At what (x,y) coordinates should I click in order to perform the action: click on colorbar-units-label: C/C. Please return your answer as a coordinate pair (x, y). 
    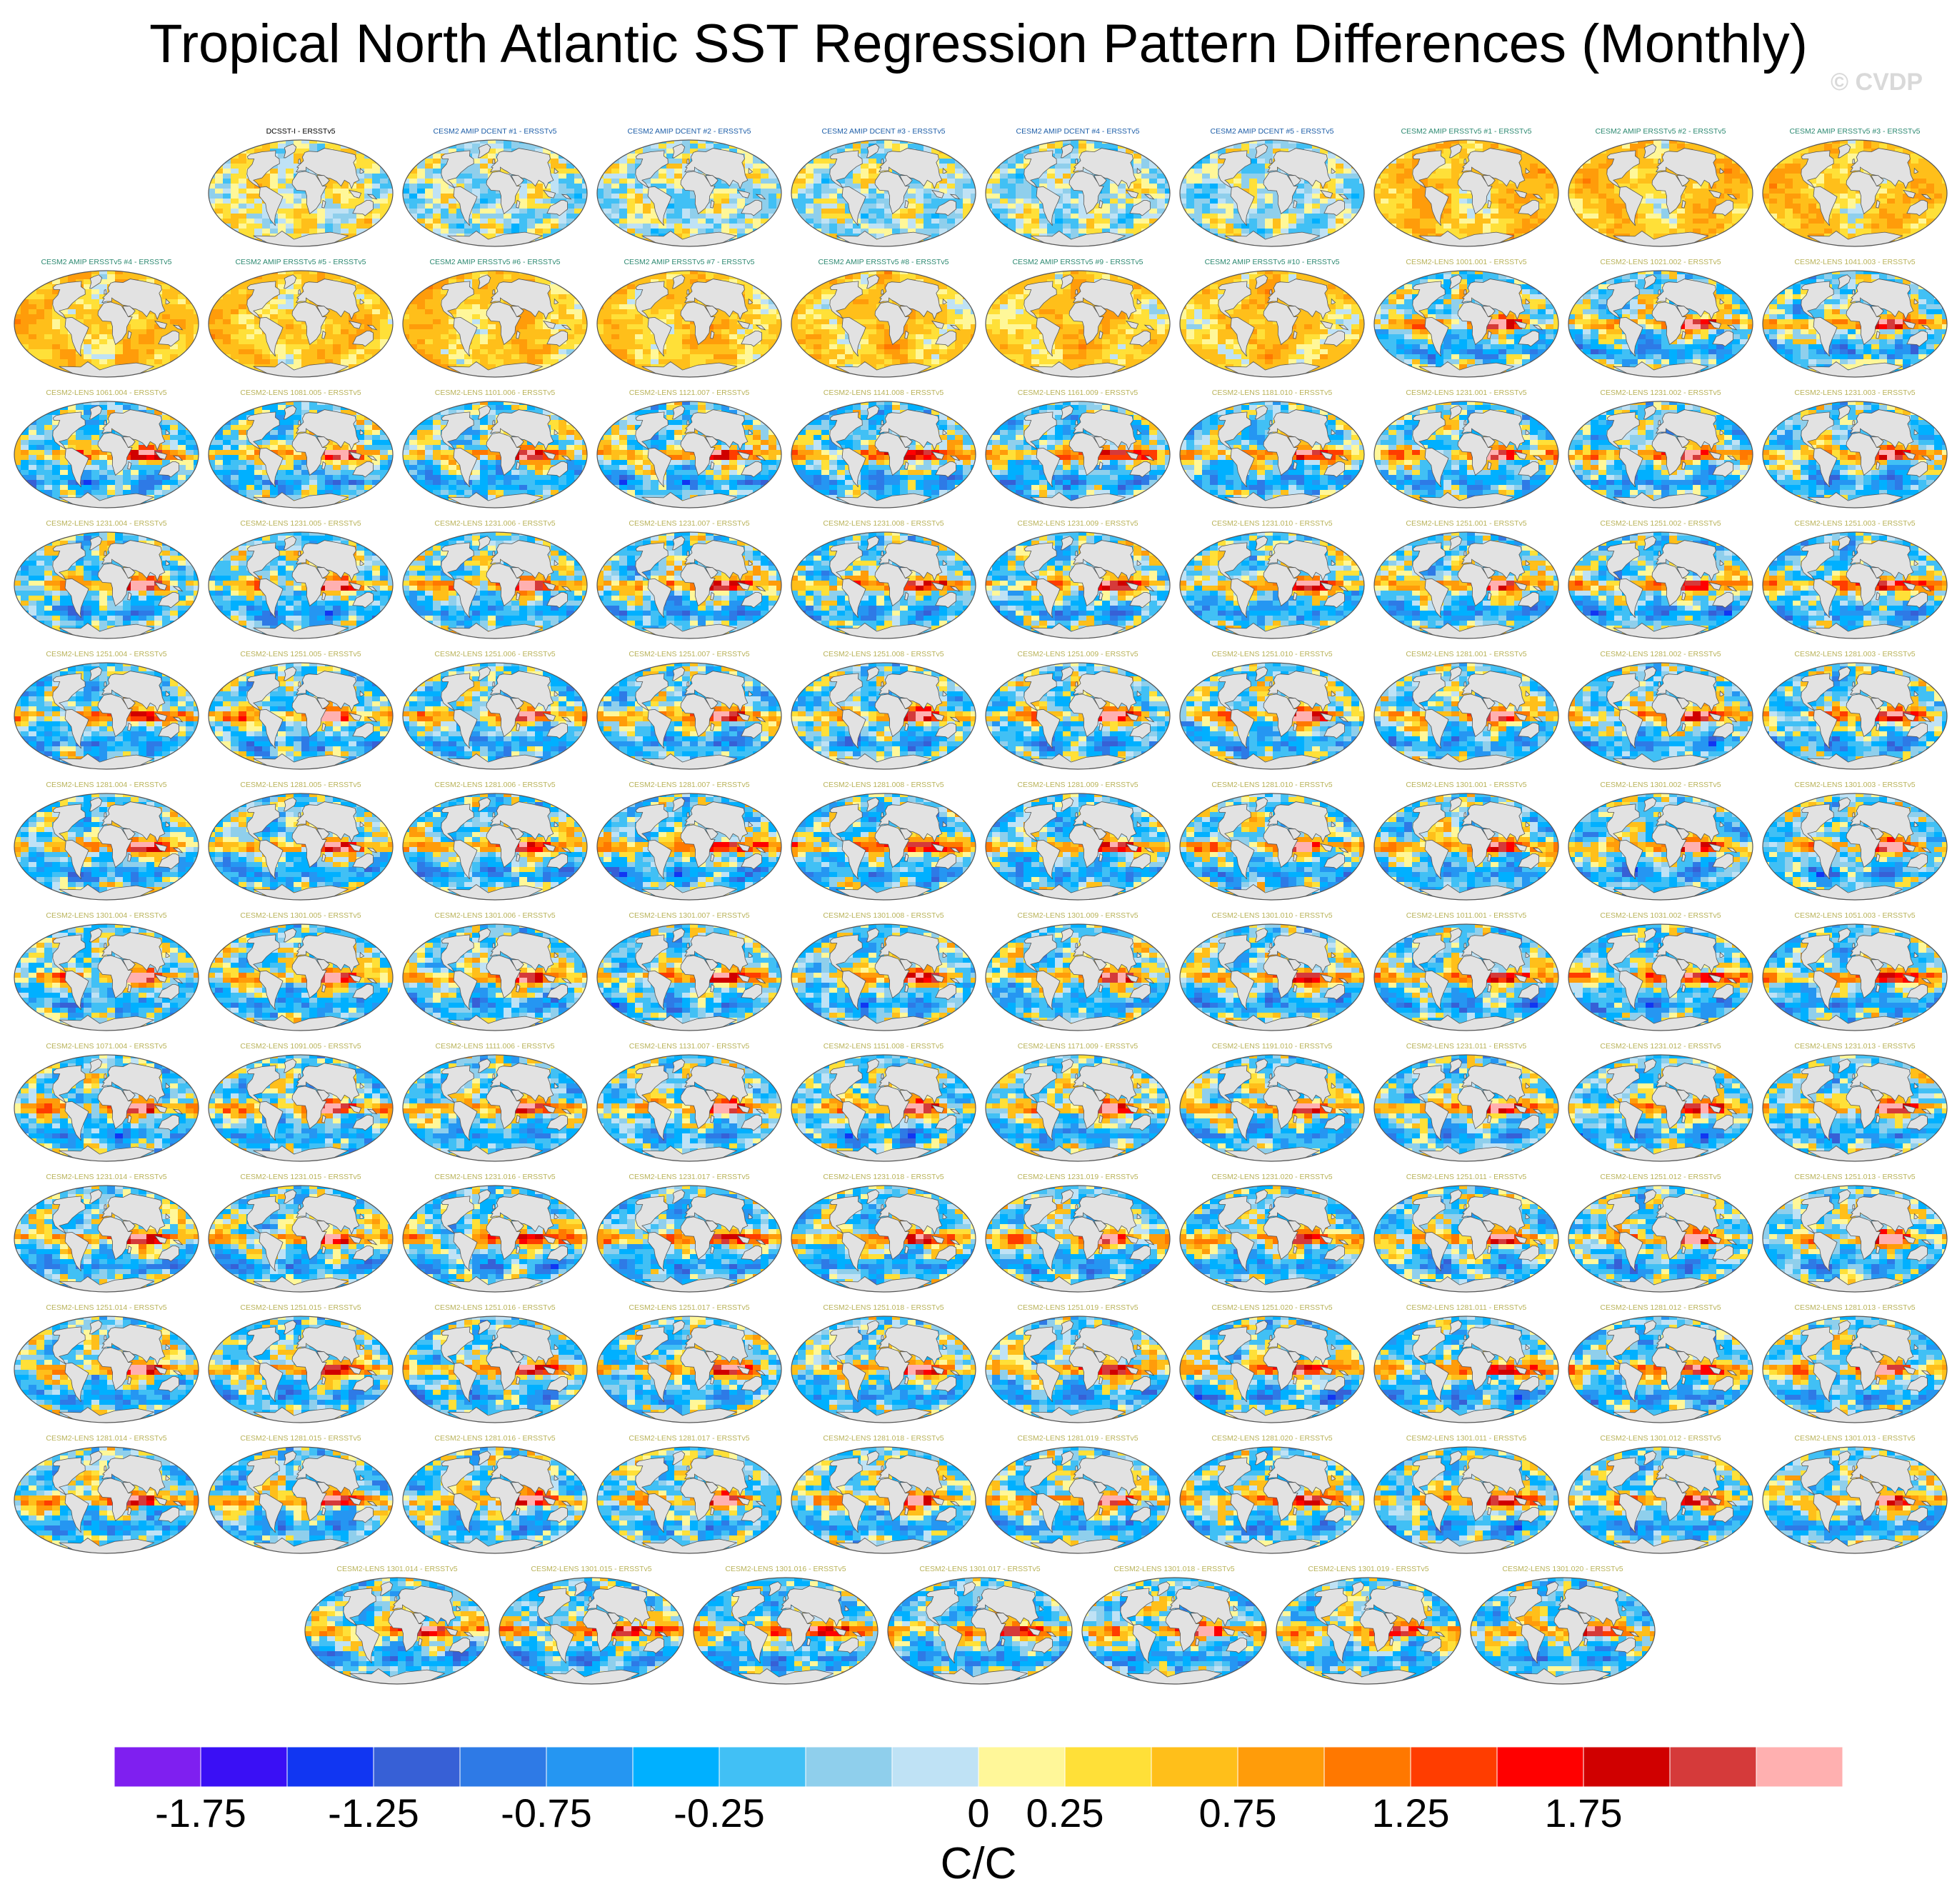
    Looking at the image, I should click on (978, 1863).